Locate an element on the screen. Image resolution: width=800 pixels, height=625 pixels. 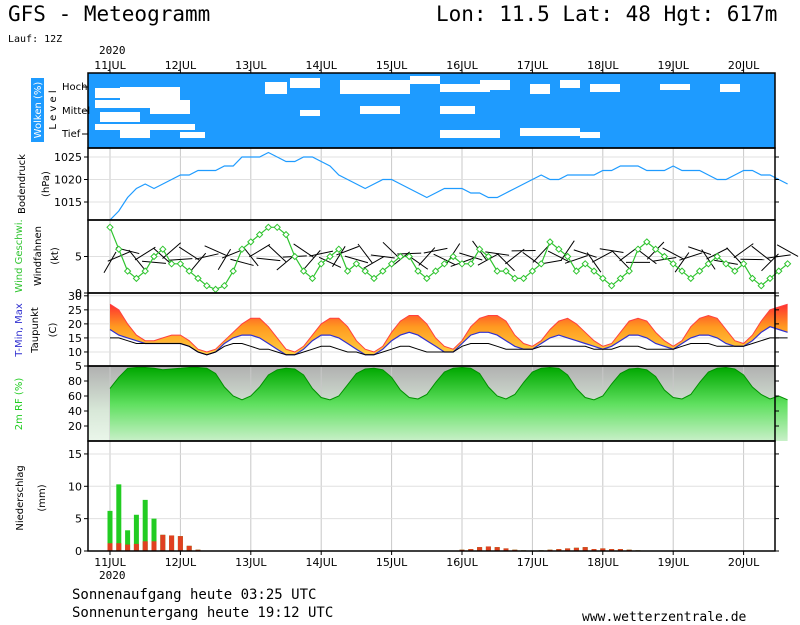
y-tick-label: 0 is located at coordinates (78, 293).